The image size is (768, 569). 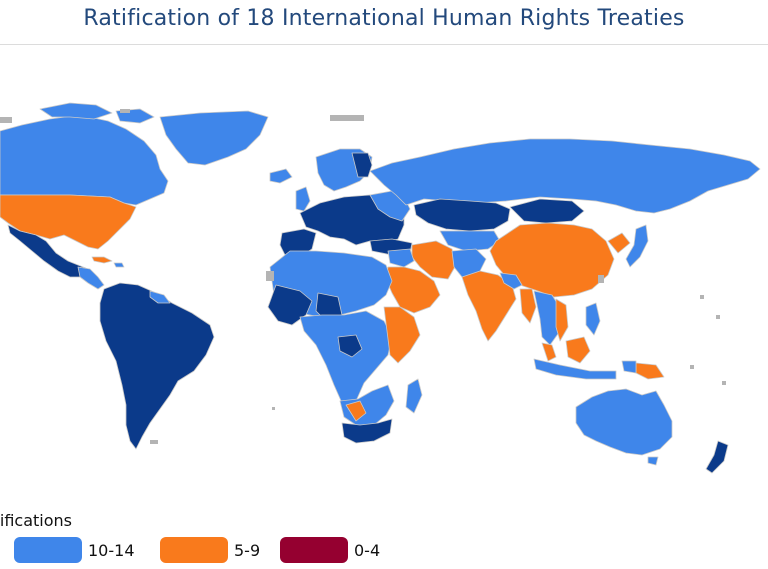 I want to click on region-new-zealand, so click(x=717, y=457).